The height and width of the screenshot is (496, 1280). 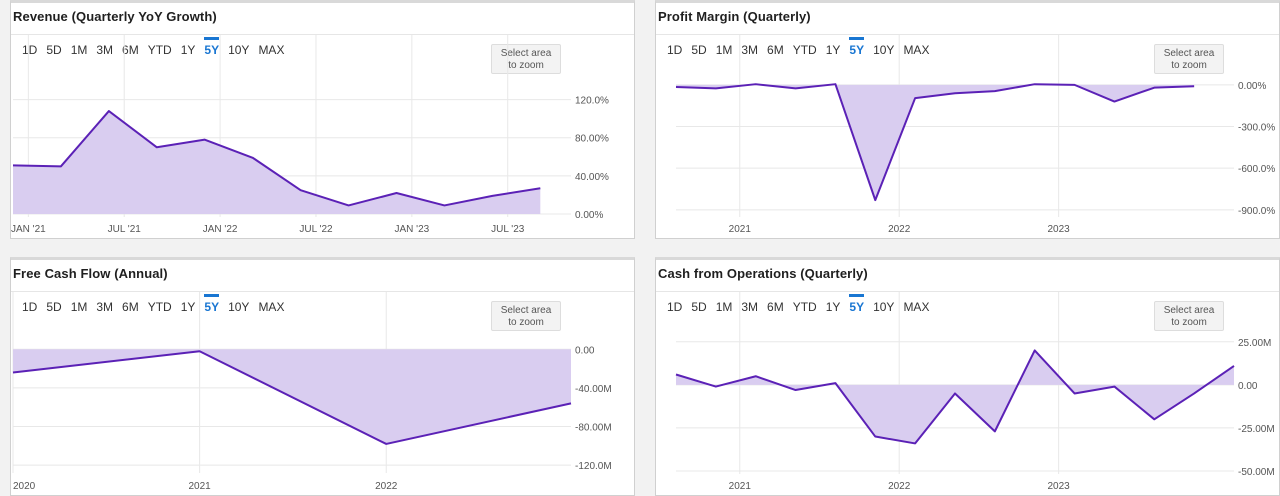 What do you see at coordinates (1254, 343) in the screenshot?
I see `y-tick-label: 25.00M` at bounding box center [1254, 343].